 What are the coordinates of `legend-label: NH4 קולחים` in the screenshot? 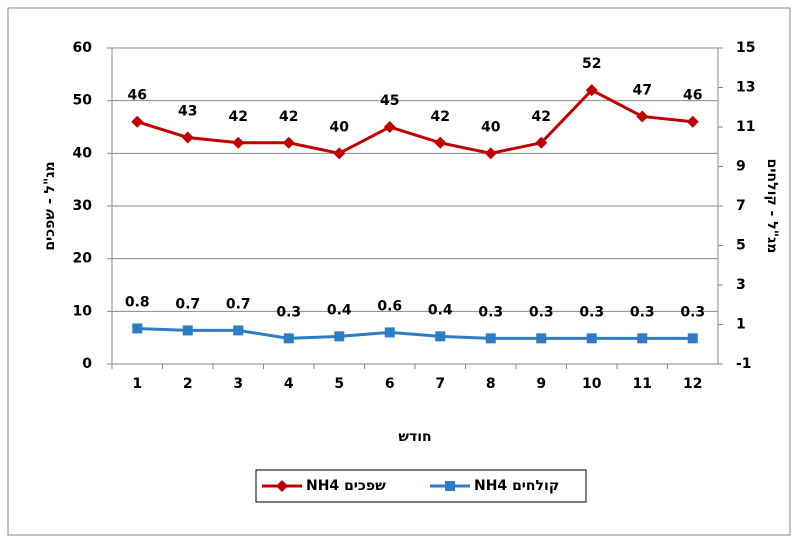 It's located at (516, 486).